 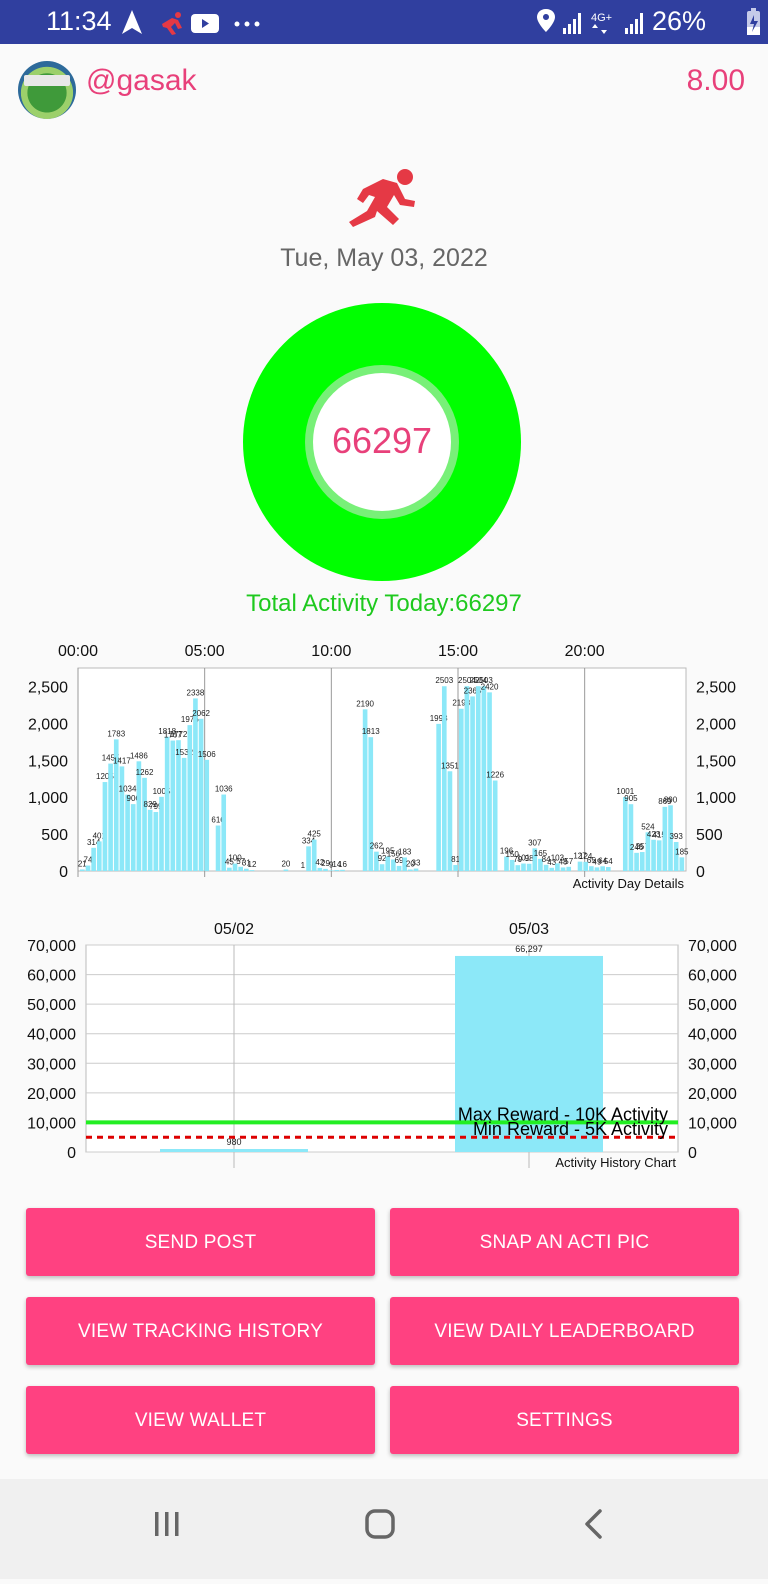 What do you see at coordinates (671, 799) in the screenshot?
I see `bar-value-label: 890` at bounding box center [671, 799].